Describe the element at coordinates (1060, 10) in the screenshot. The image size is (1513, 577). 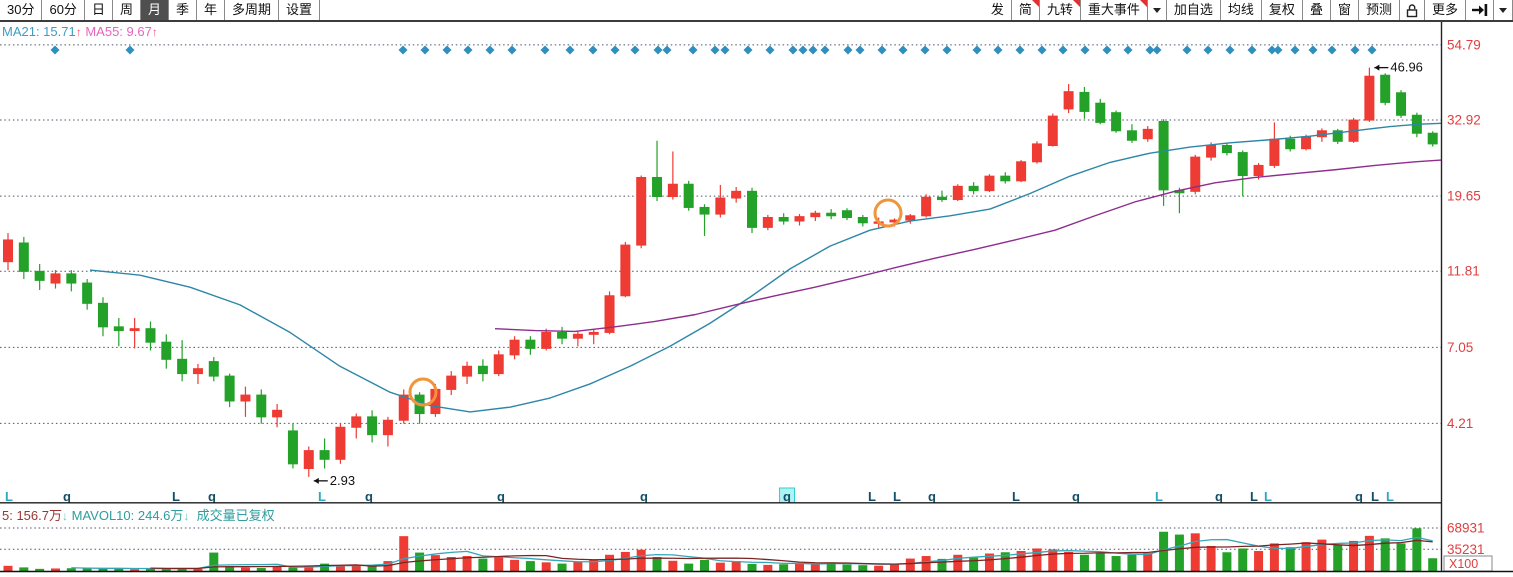
I see `tool-button-3: 九转` at that location.